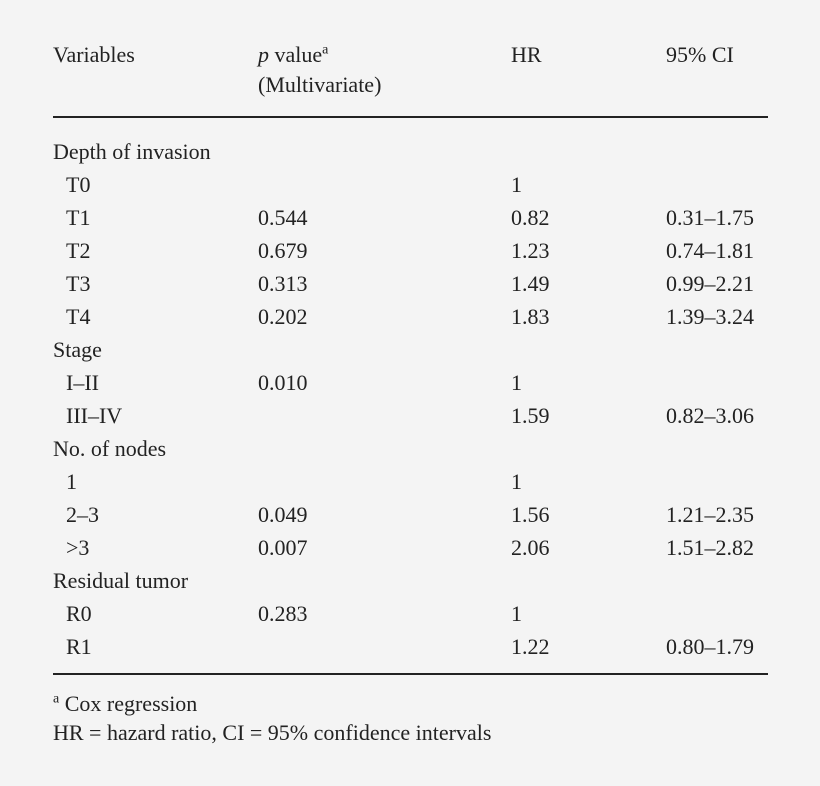 The height and width of the screenshot is (786, 820). What do you see at coordinates (283, 283) in the screenshot?
I see `p-value-cell: 0.313` at bounding box center [283, 283].